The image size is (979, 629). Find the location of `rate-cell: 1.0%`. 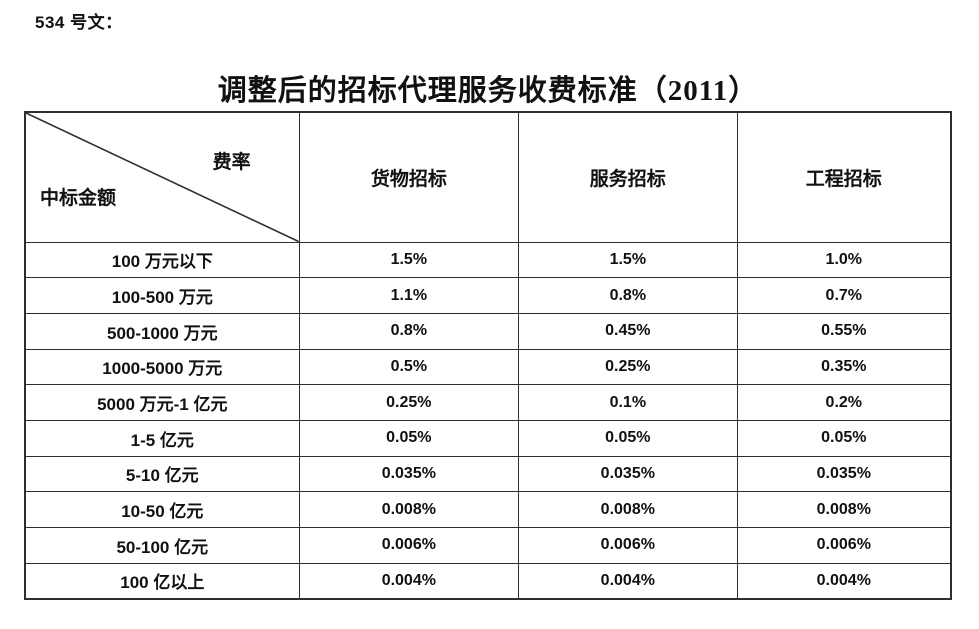

rate-cell: 1.0% is located at coordinates (844, 260).